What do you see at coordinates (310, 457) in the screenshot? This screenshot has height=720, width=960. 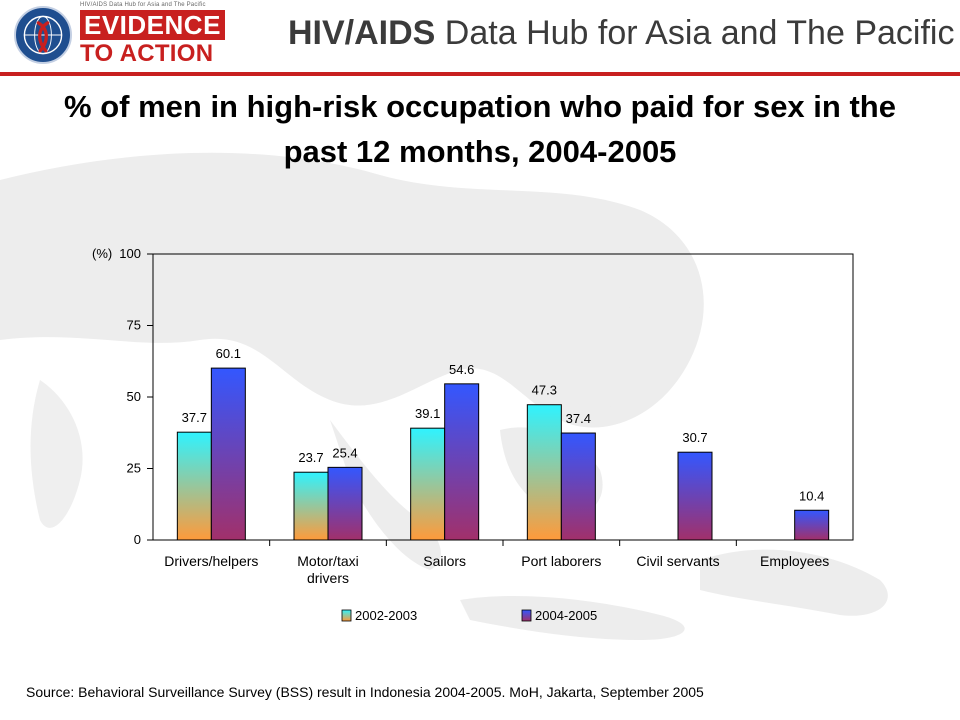 I see `bar-value-label: 23.7` at bounding box center [310, 457].